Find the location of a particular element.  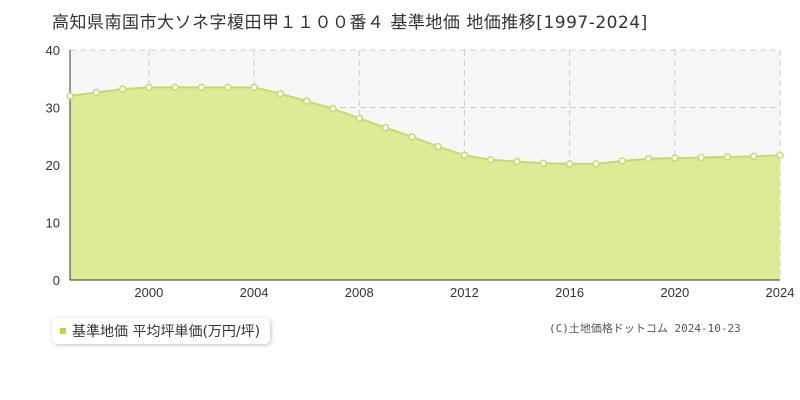

x-tick-label: 2020 is located at coordinates (674, 292).